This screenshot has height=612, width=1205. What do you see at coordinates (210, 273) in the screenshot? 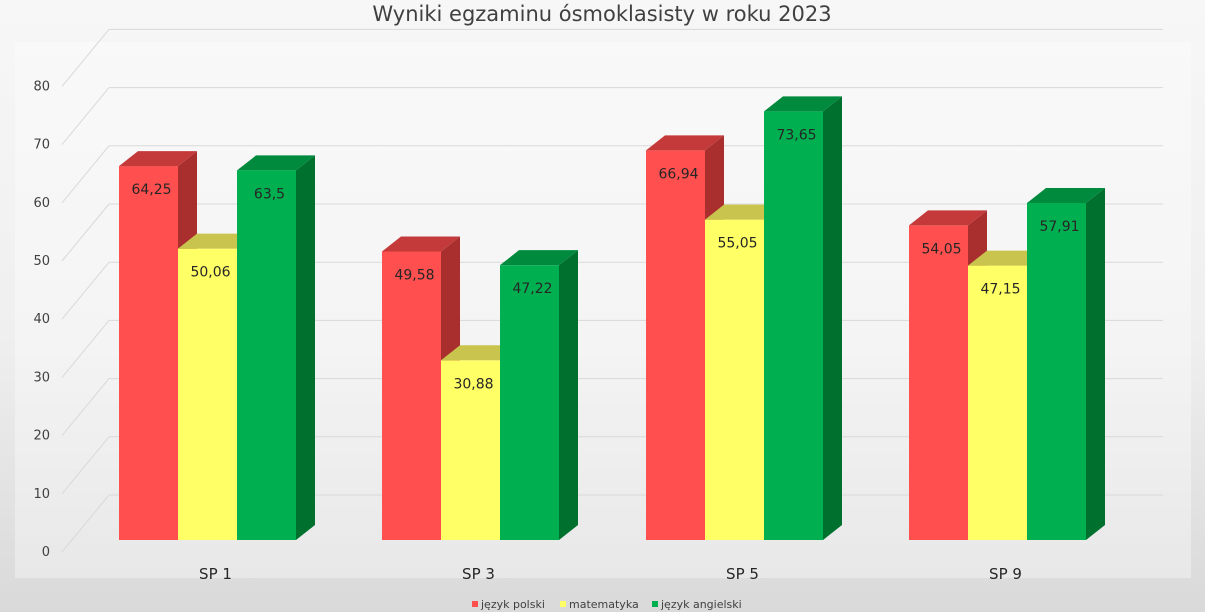
I see `data-label: 50,06` at bounding box center [210, 273].